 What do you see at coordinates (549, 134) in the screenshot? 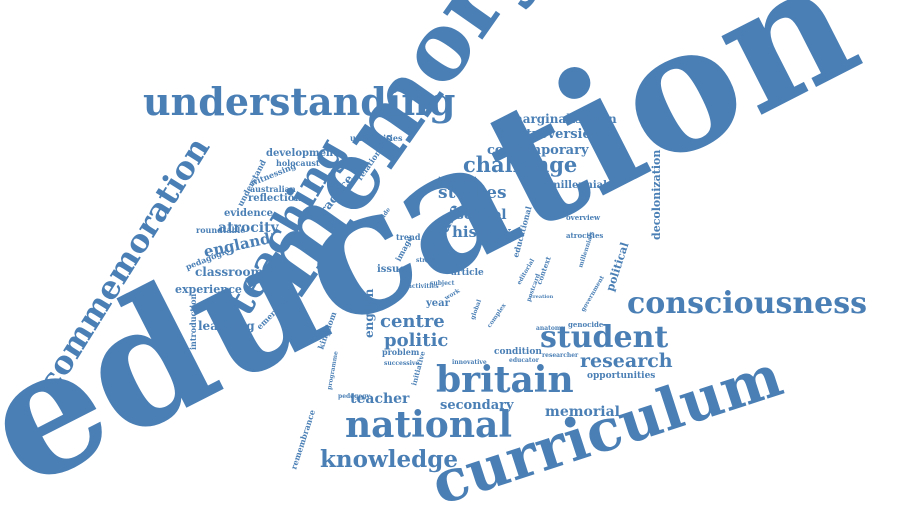
I see `word-controversies: controversies` at bounding box center [549, 134].